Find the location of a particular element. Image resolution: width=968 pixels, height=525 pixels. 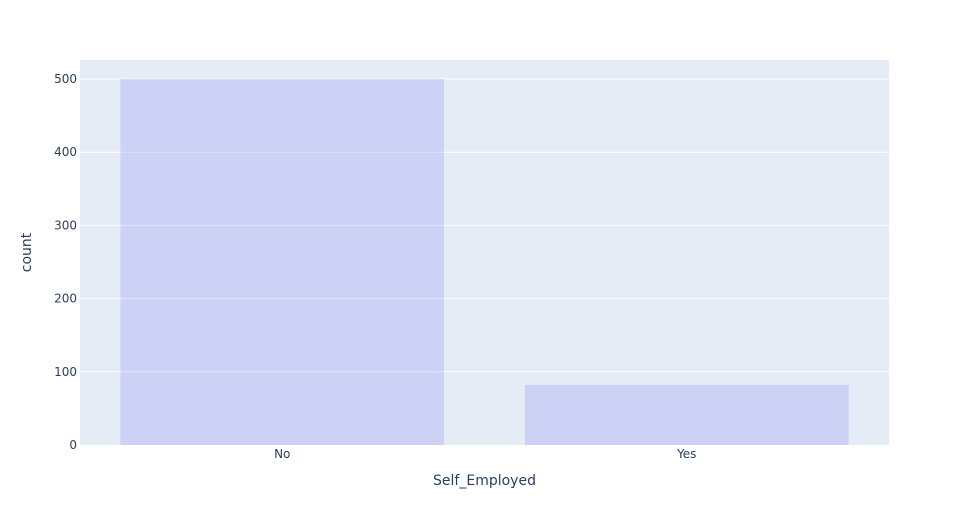

y-tick-label: 300 is located at coordinates (65, 225).